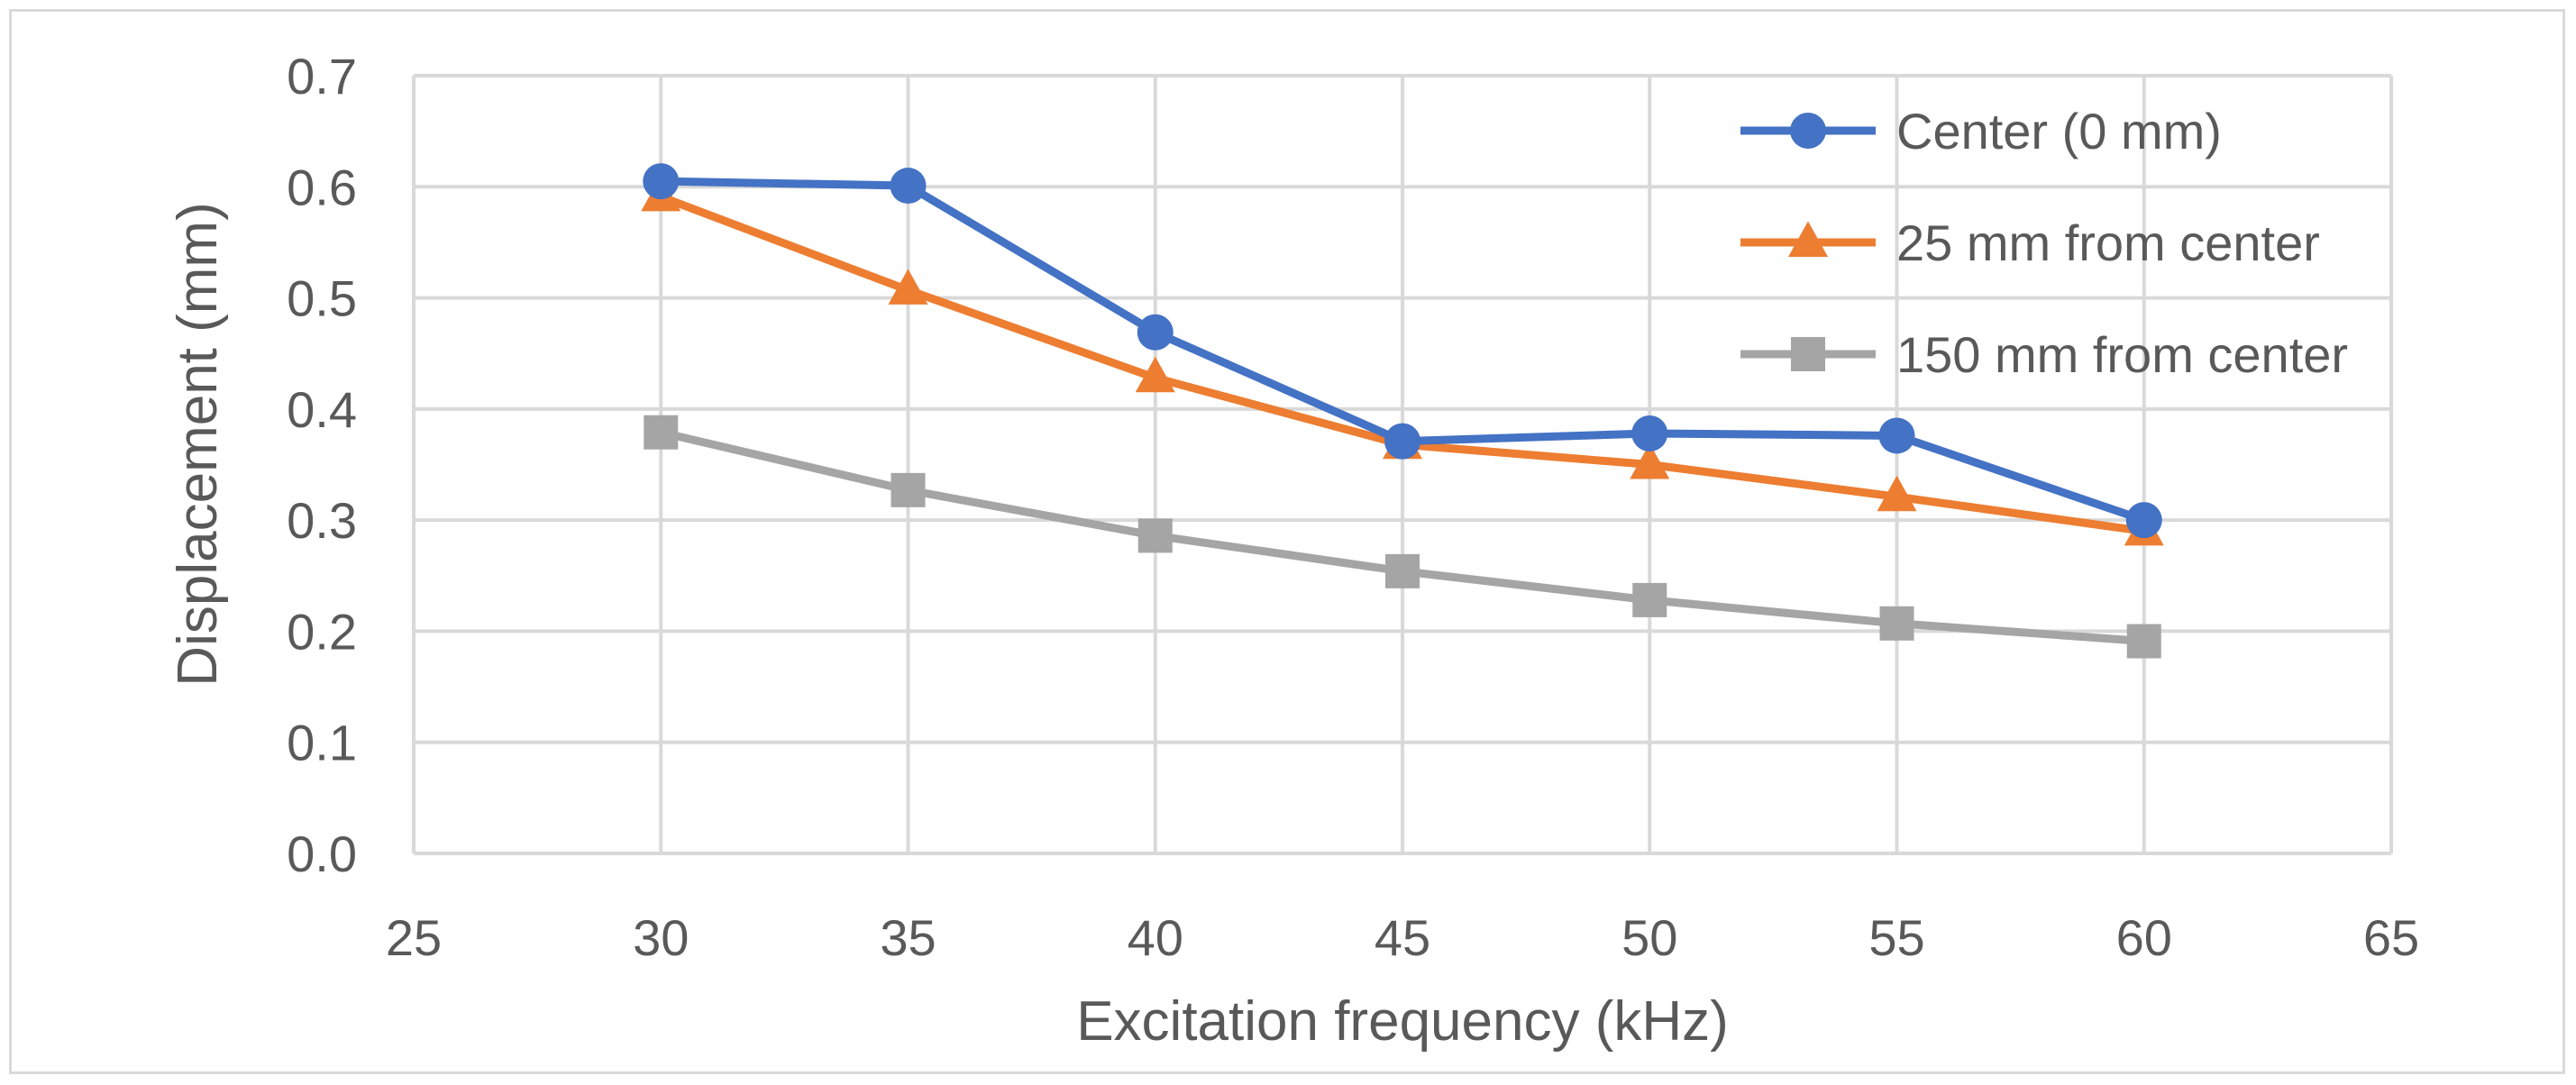 The width and height of the screenshot is (2576, 1085). What do you see at coordinates (1896, 937) in the screenshot?
I see `x-tick-label: 55` at bounding box center [1896, 937].